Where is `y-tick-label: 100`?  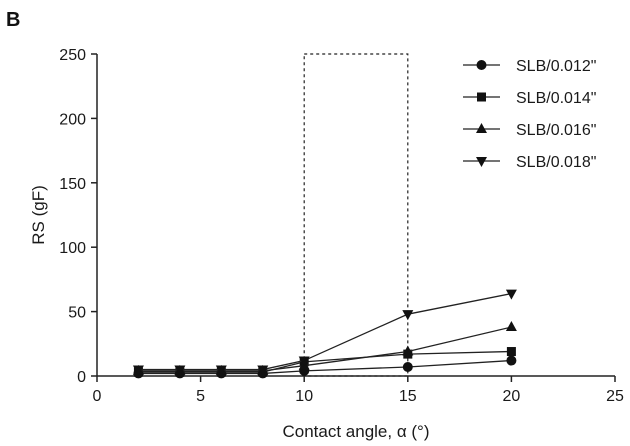 y-tick-label: 100 is located at coordinates (72, 248).